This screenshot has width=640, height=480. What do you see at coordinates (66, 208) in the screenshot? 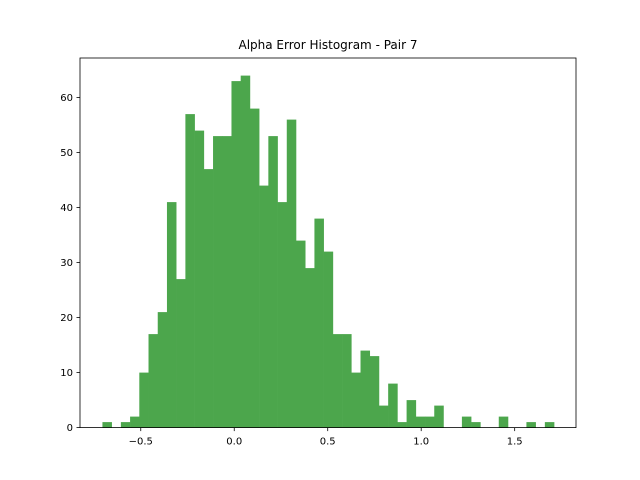
I see `y-tick-label: 40` at bounding box center [66, 208].